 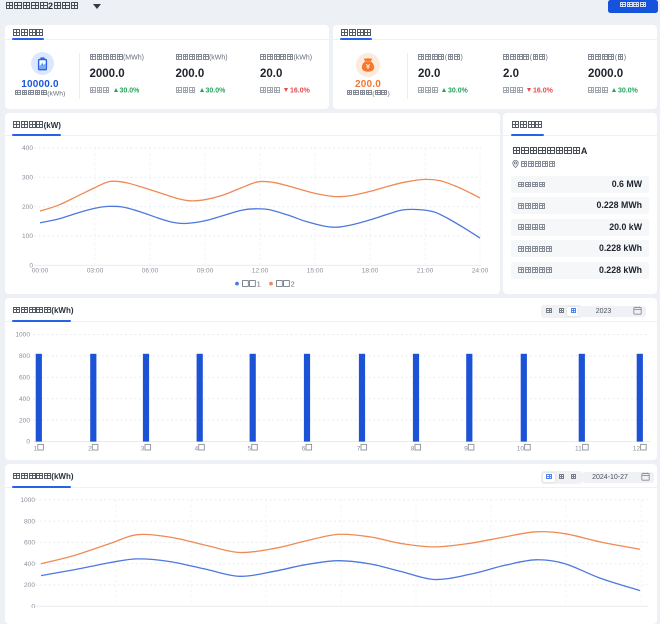 I want to click on svg-text: 6, so click(x=304, y=448).